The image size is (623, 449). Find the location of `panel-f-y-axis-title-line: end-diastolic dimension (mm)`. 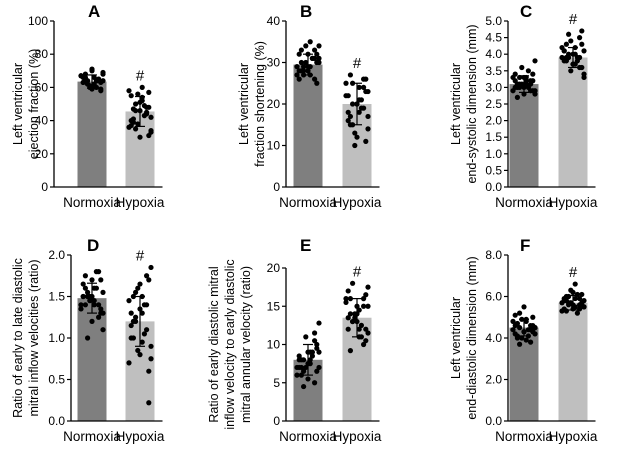

panel-f-y-axis-title-line: end-diastolic dimension (mm) is located at coordinates (472, 337).